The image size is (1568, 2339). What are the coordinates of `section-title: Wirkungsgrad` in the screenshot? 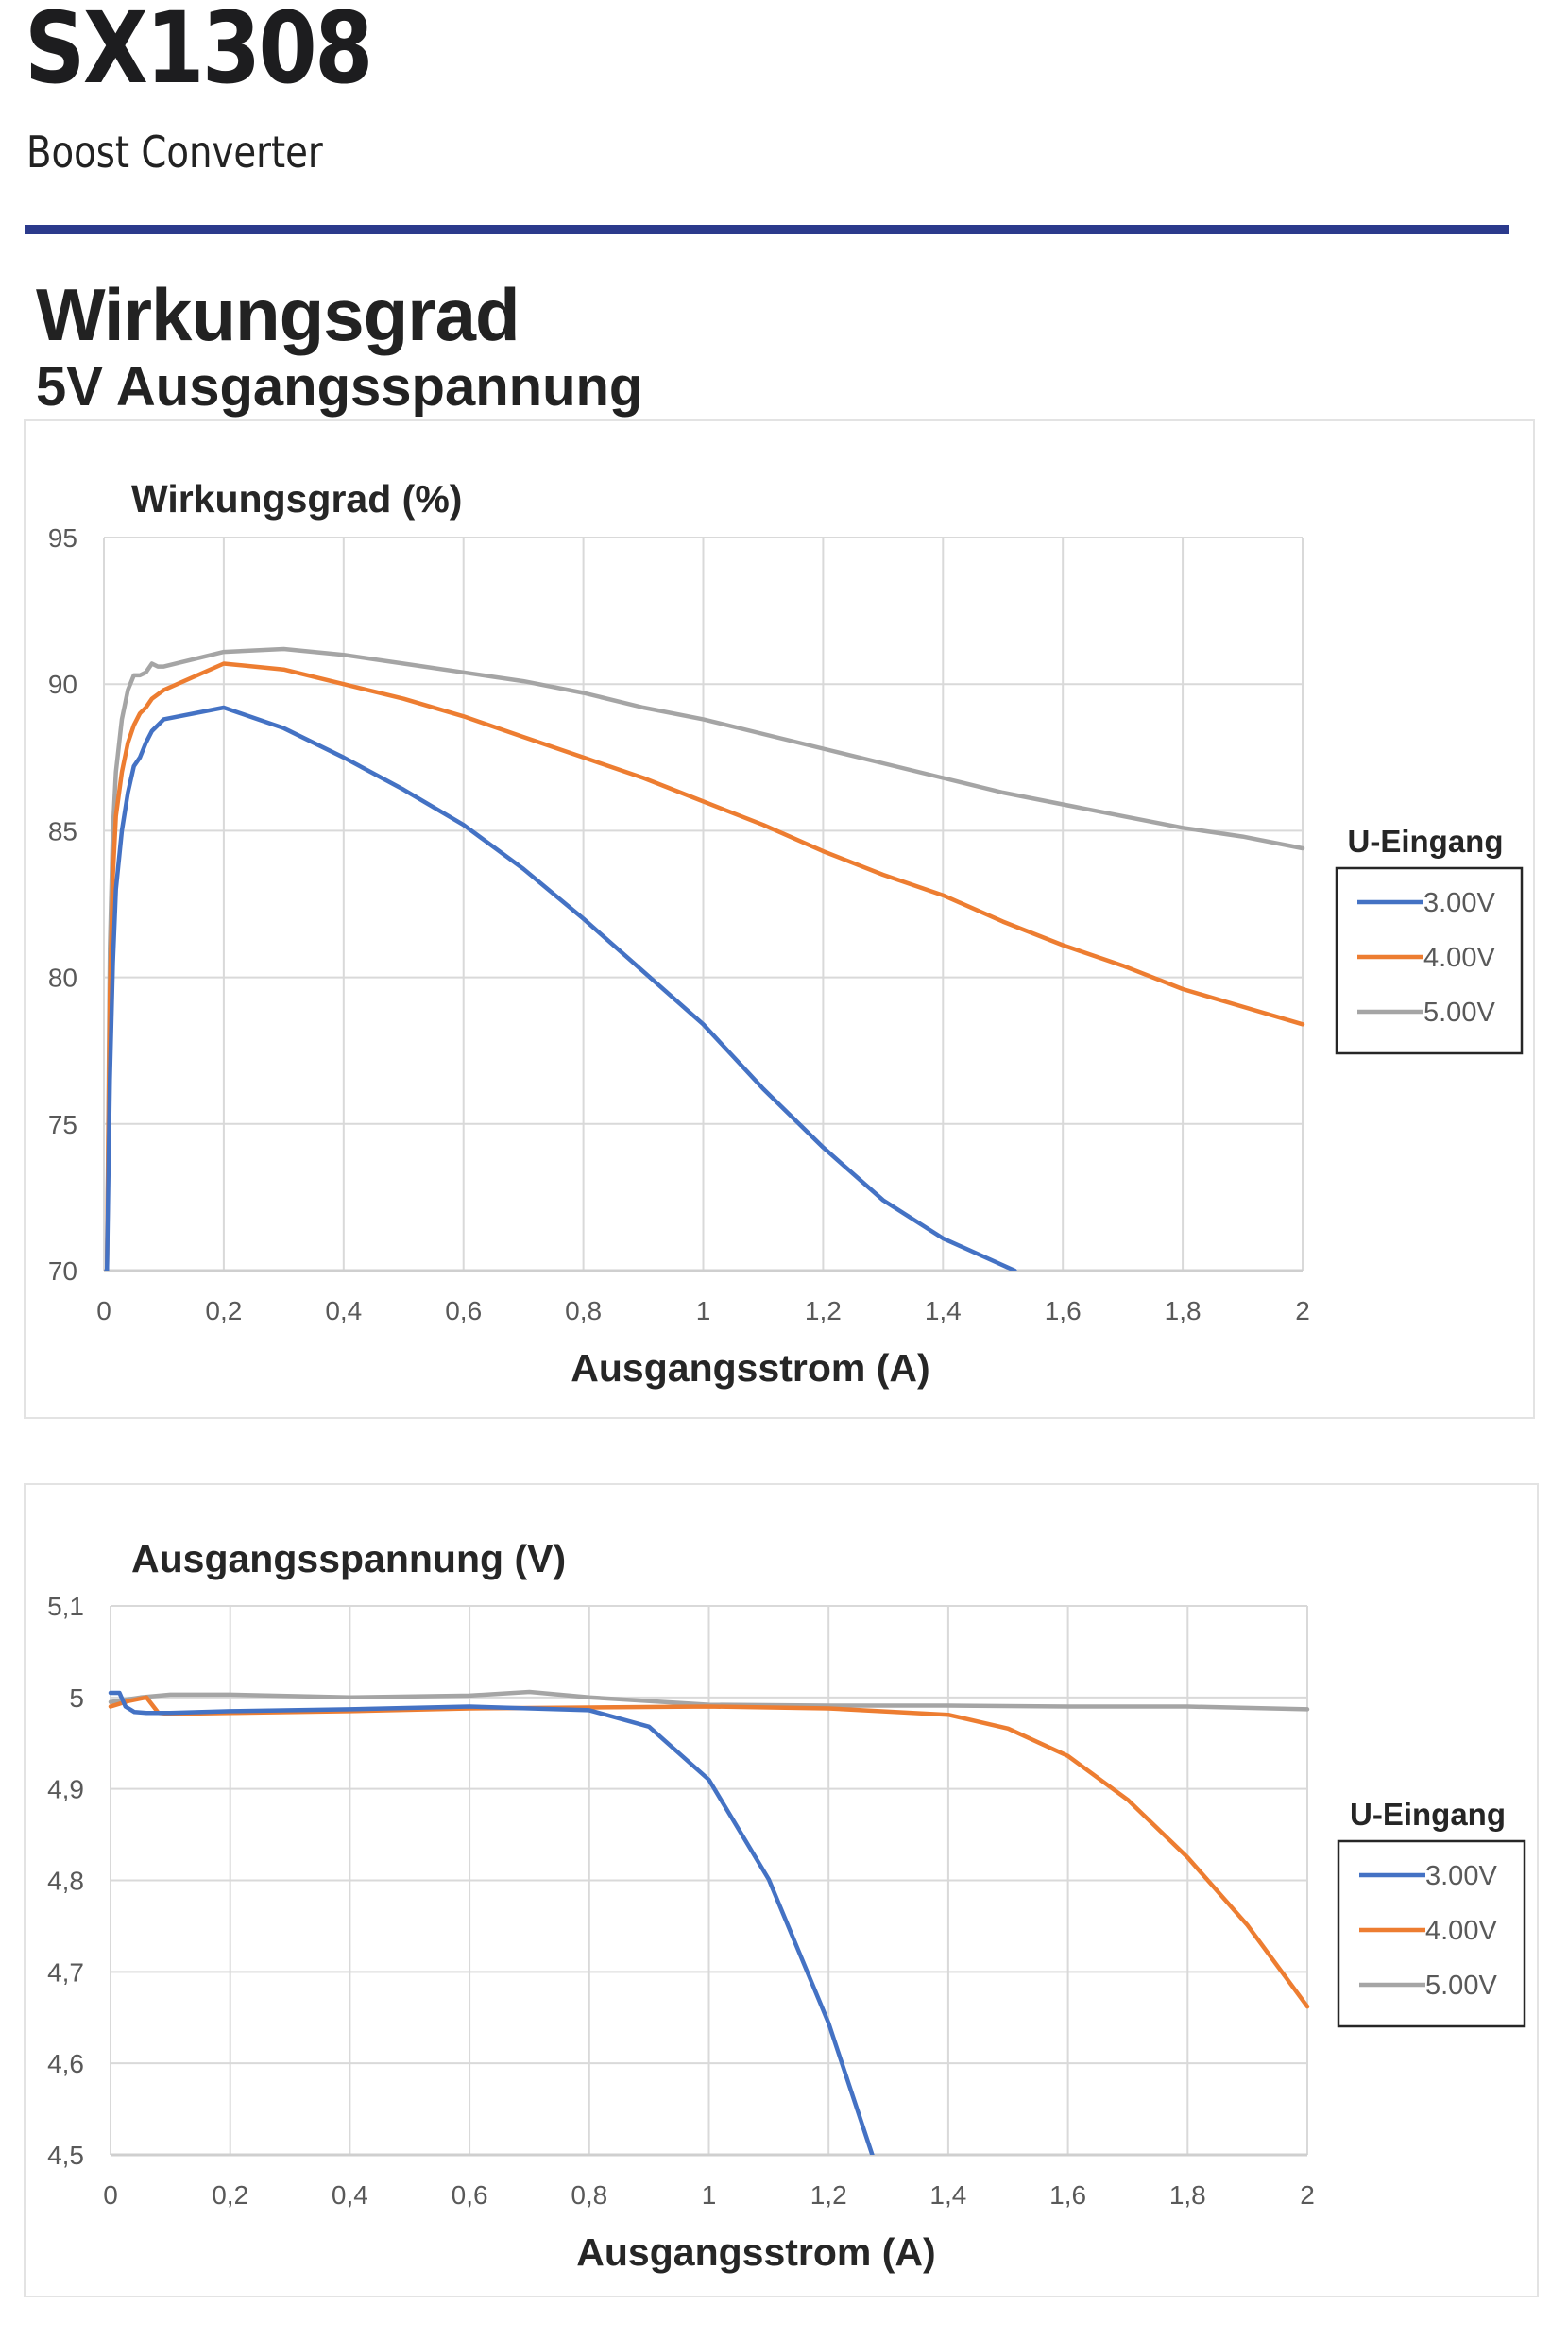 It's located at (278, 314).